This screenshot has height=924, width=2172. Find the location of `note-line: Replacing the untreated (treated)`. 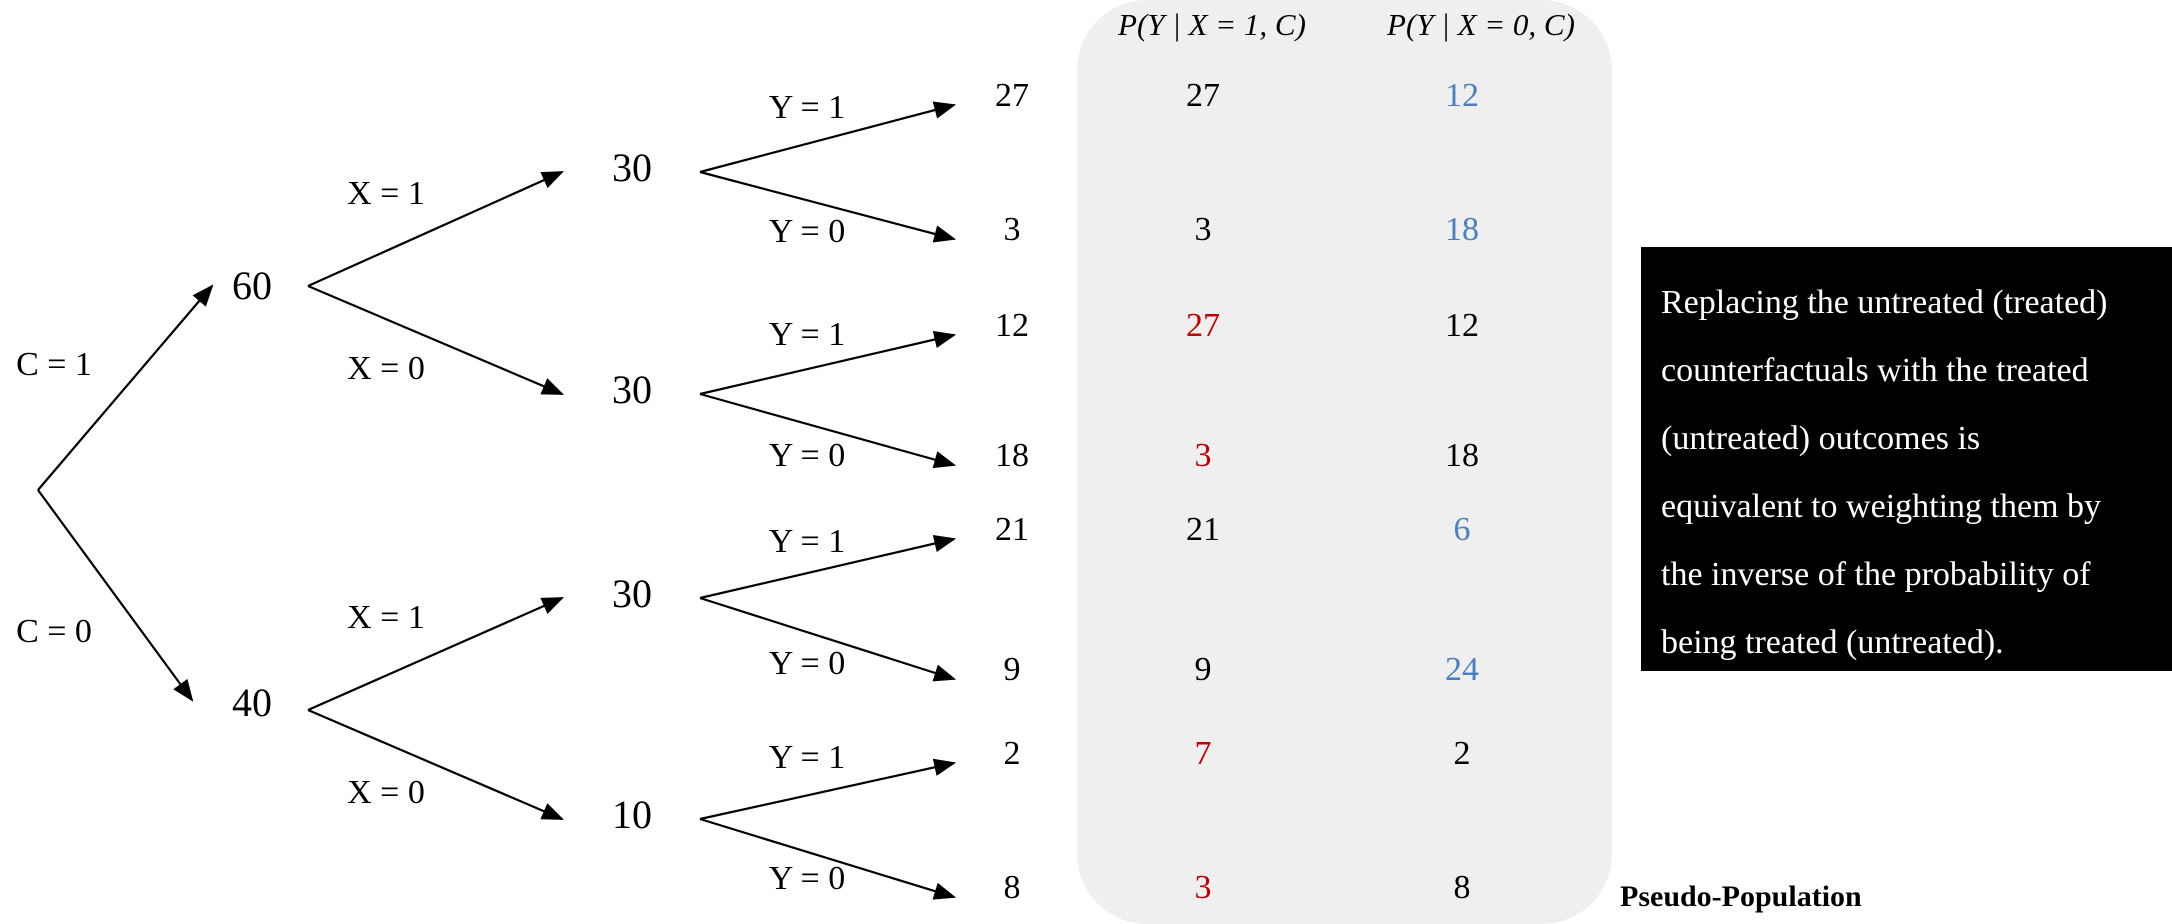

note-line: Replacing the untreated (treated) is located at coordinates (1884, 302).